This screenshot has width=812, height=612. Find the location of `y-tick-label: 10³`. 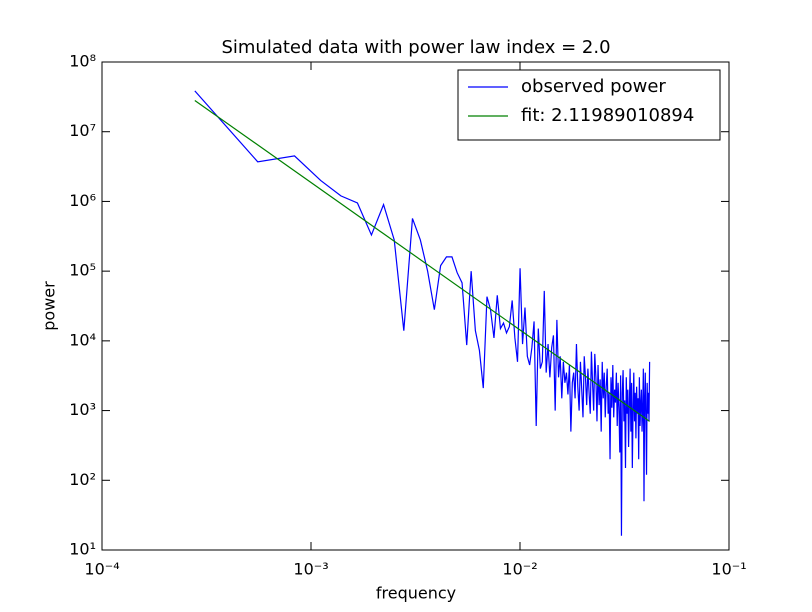

y-tick-label: 10³ is located at coordinates (82, 409).